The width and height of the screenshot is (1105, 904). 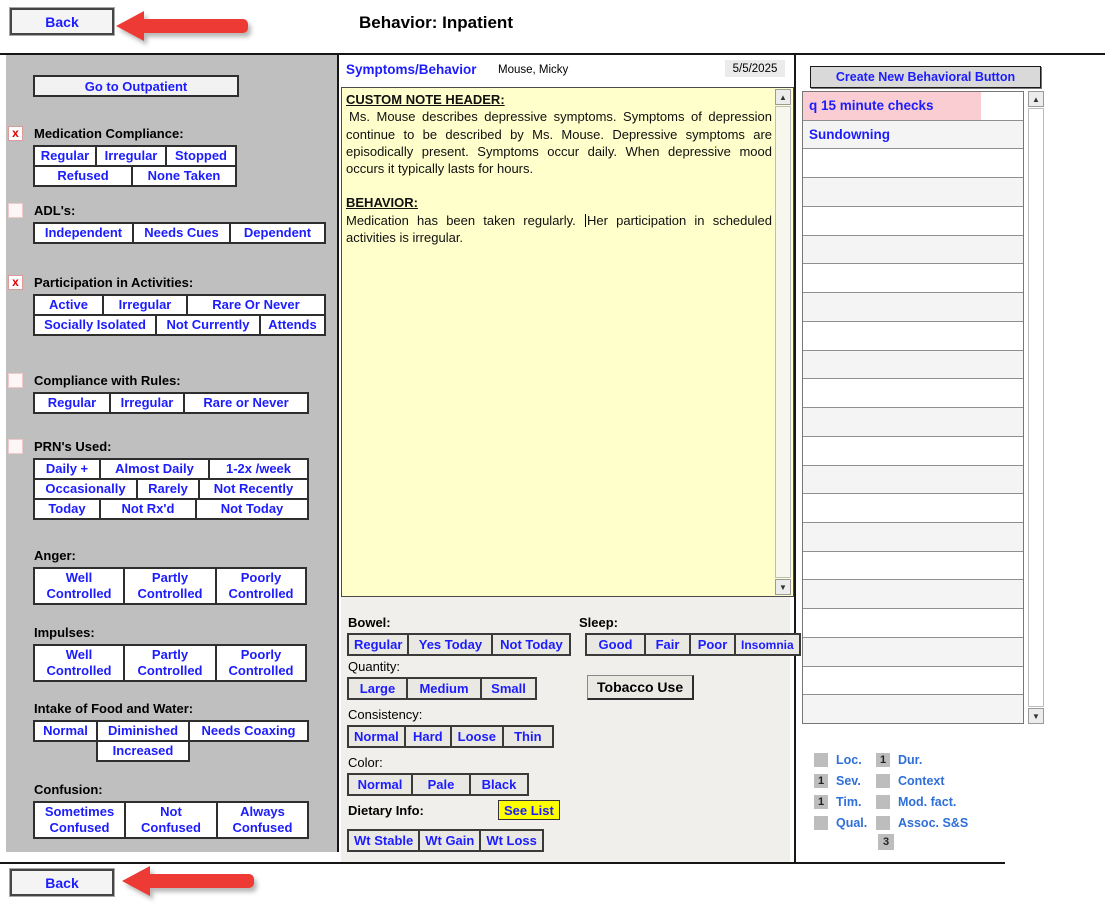 I want to click on note-scrollbar: ▲ ▼, so click(x=783, y=342).